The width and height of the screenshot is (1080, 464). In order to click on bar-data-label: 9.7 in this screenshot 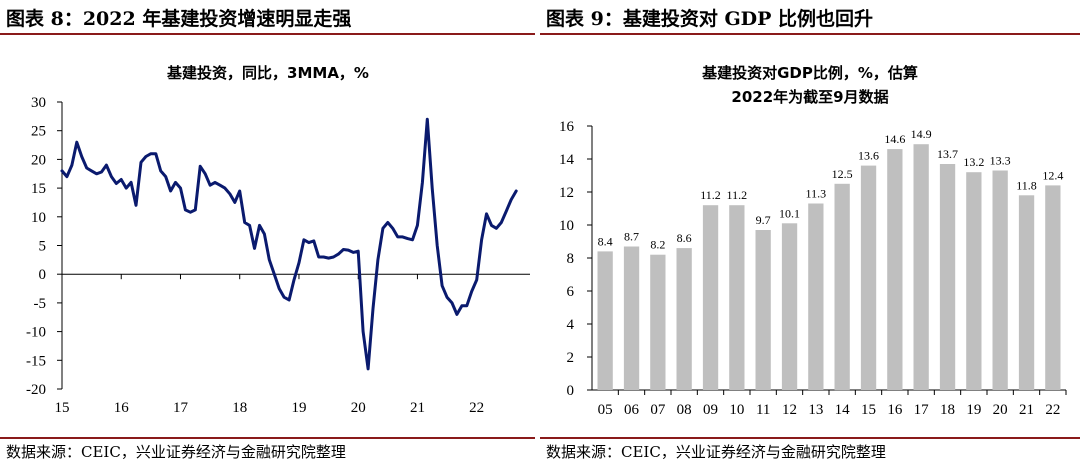, I will do `click(763, 220)`.